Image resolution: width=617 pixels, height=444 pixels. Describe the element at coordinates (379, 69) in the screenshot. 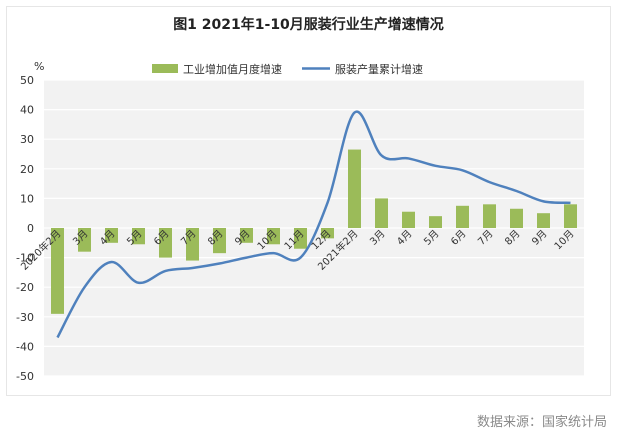

I see `legend-label-line: 服装产量累计增速` at that location.